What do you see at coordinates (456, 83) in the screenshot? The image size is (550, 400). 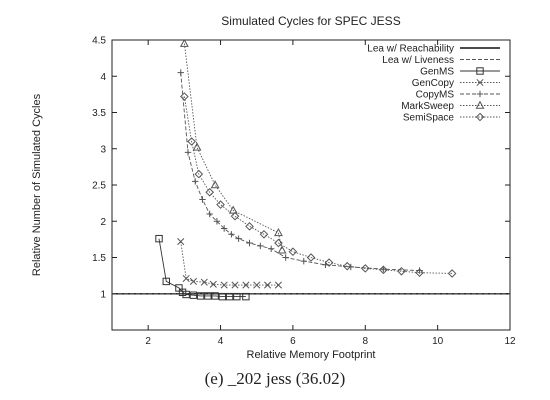 I see `legend-item-gencopy: GenCopy` at bounding box center [456, 83].